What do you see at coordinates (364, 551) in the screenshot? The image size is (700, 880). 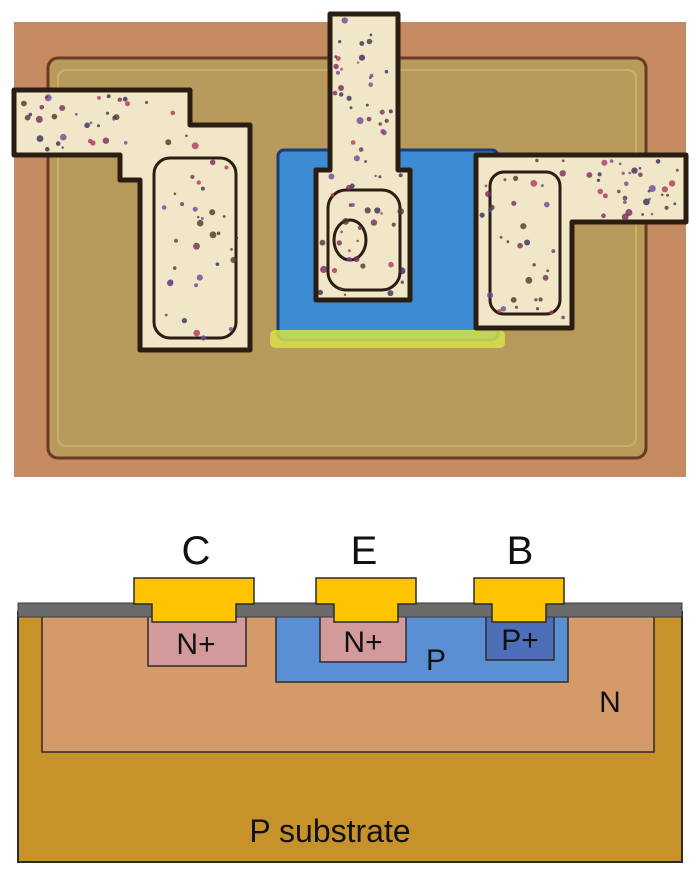 I see `terminal-label-emitter: E` at bounding box center [364, 551].